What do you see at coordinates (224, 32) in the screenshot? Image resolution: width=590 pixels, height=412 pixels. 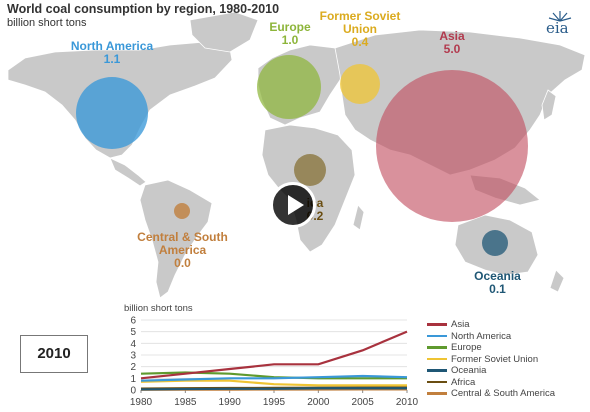 I see `landmass-greenland` at bounding box center [224, 32].